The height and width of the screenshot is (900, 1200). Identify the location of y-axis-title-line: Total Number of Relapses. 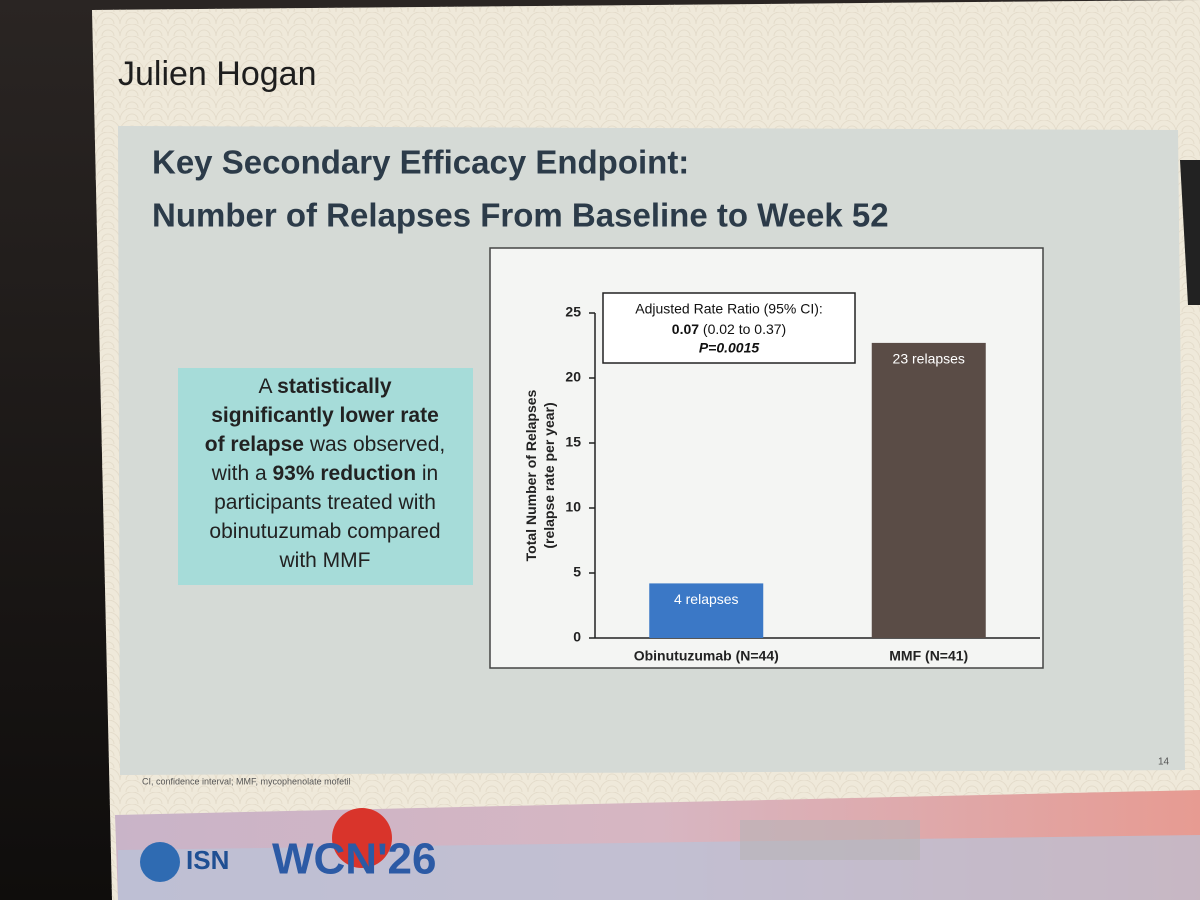
(531, 475).